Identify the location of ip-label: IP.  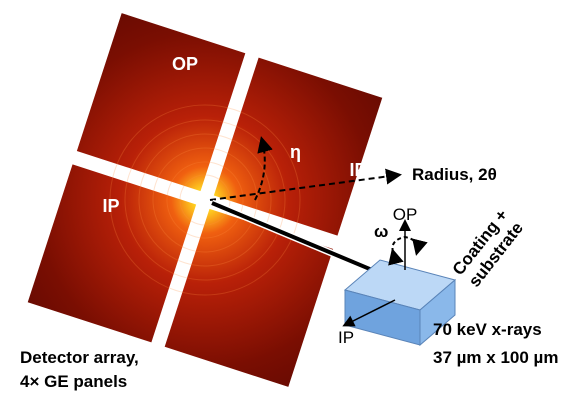
(346, 337).